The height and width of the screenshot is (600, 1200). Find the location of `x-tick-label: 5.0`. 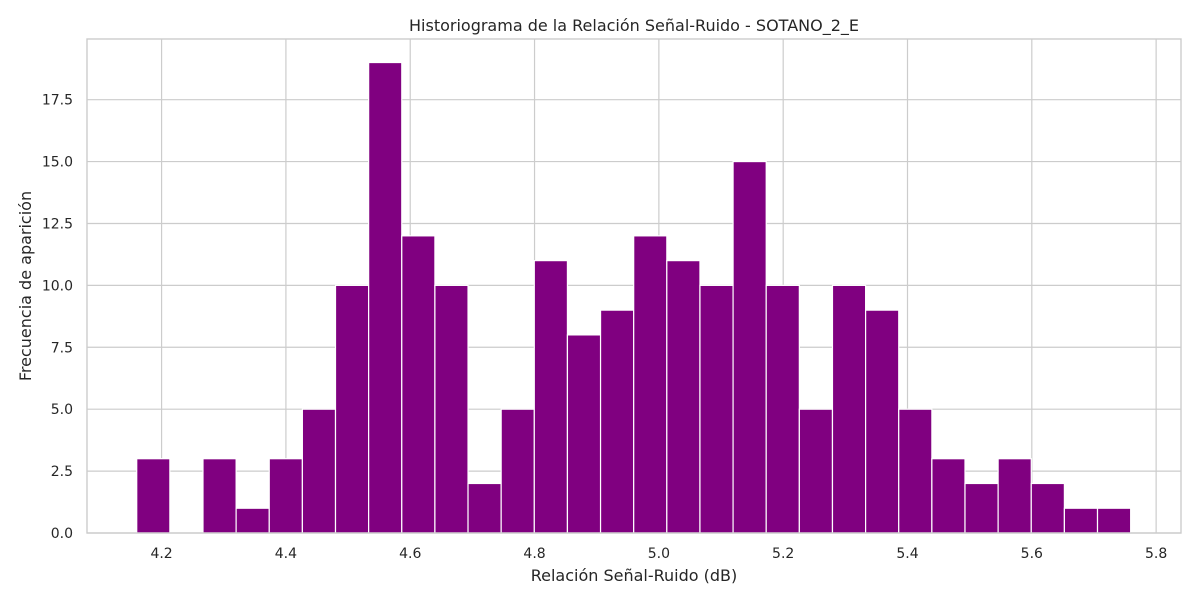

x-tick-label: 5.0 is located at coordinates (659, 554).